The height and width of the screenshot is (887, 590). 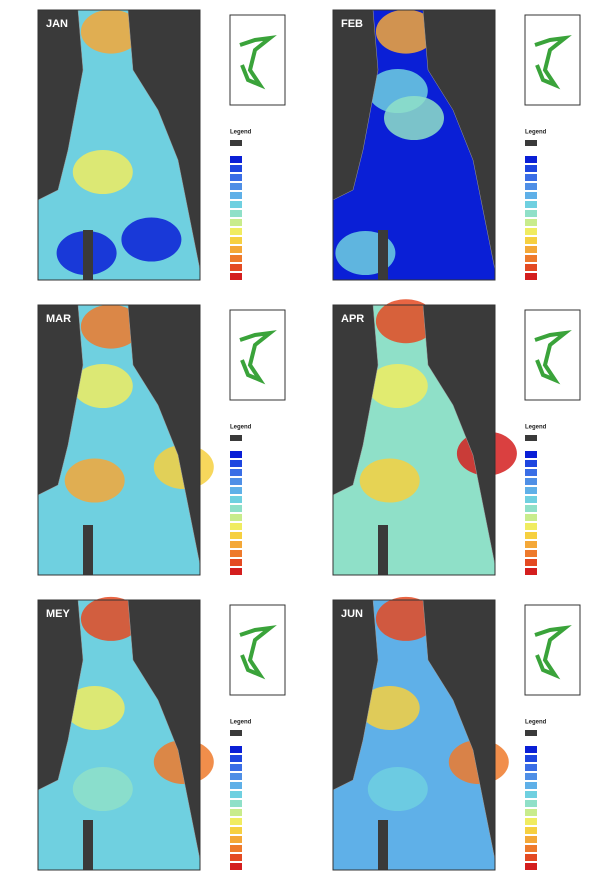 I want to click on panel-label: MAR, so click(x=58, y=319).